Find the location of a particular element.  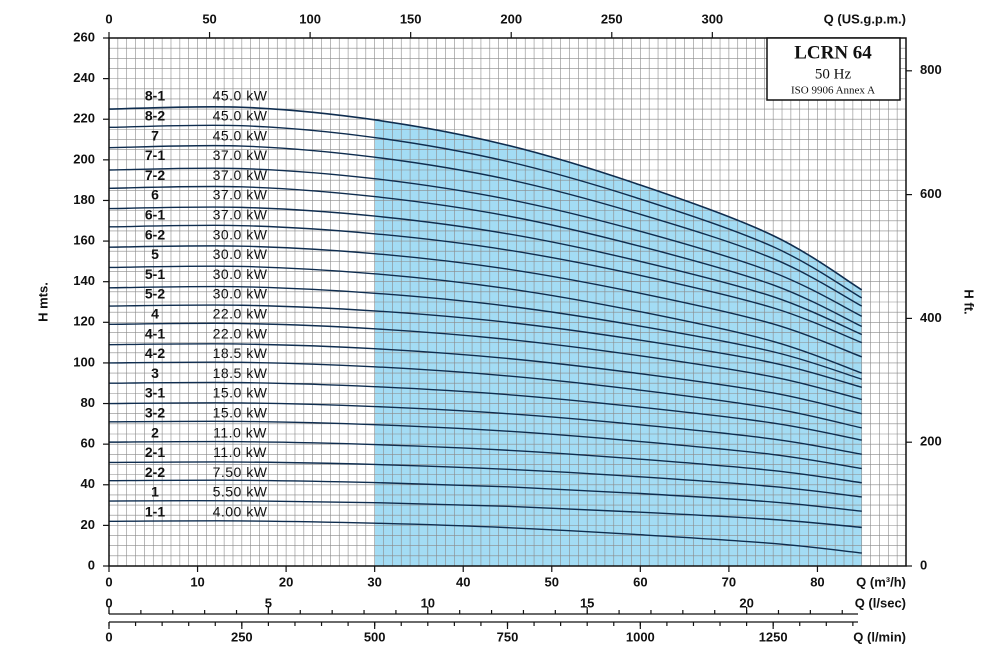

x-axis-label: Q (m³/h) is located at coordinates (881, 581).